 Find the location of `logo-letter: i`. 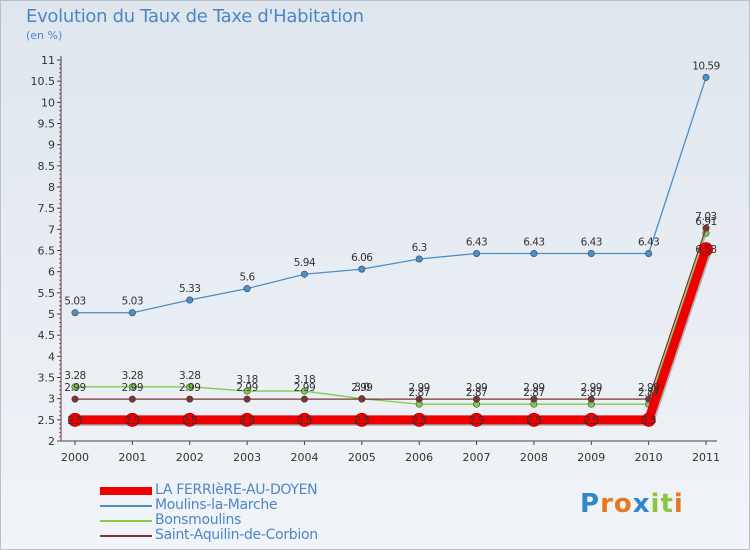

logo-letter: i is located at coordinates (678, 504).